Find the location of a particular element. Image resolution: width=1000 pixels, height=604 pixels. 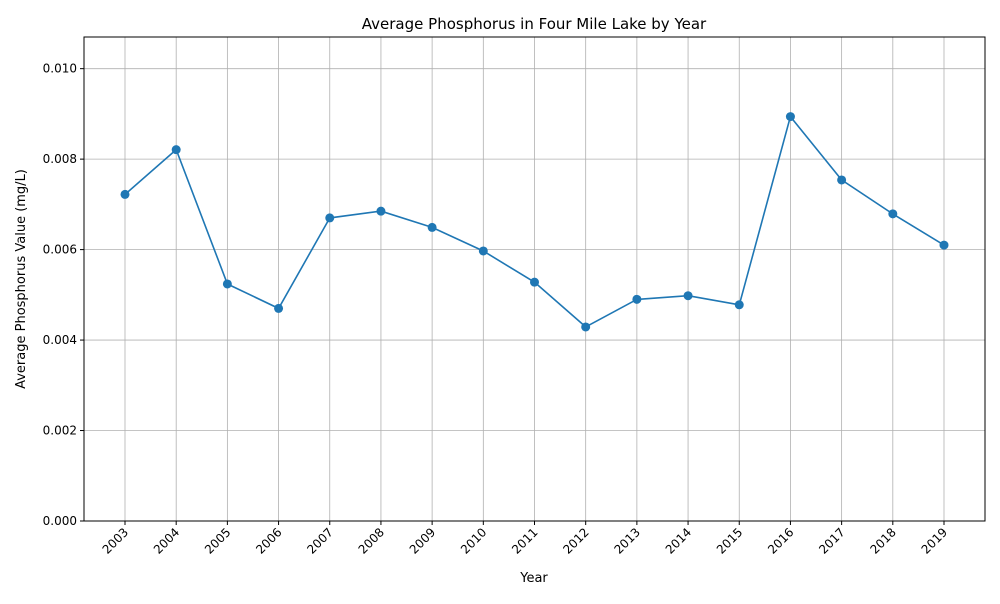

y-tick-label: 0.008 is located at coordinates (60, 159).